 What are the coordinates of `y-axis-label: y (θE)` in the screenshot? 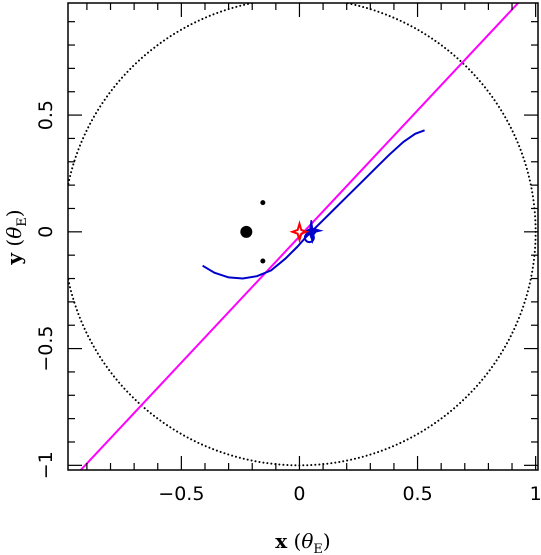 It's located at (16, 237).